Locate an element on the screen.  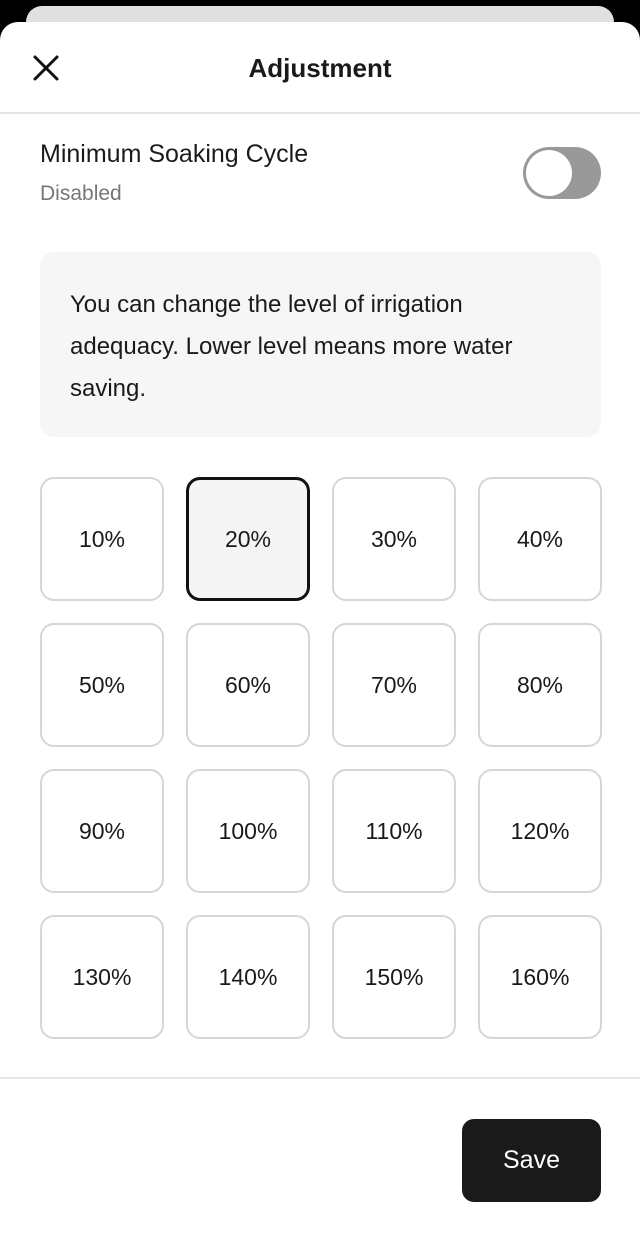
save-button: Save is located at coordinates (531, 1160).